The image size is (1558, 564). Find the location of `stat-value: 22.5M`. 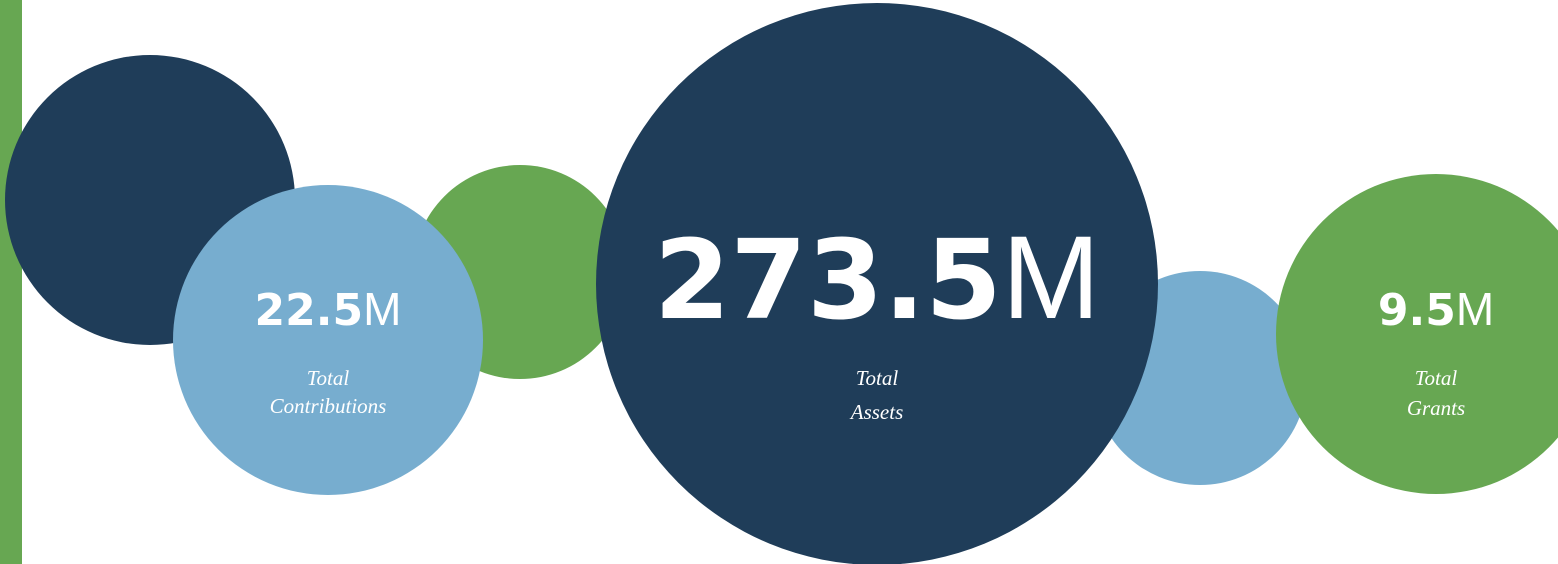

stat-value: 22.5M is located at coordinates (328, 309).